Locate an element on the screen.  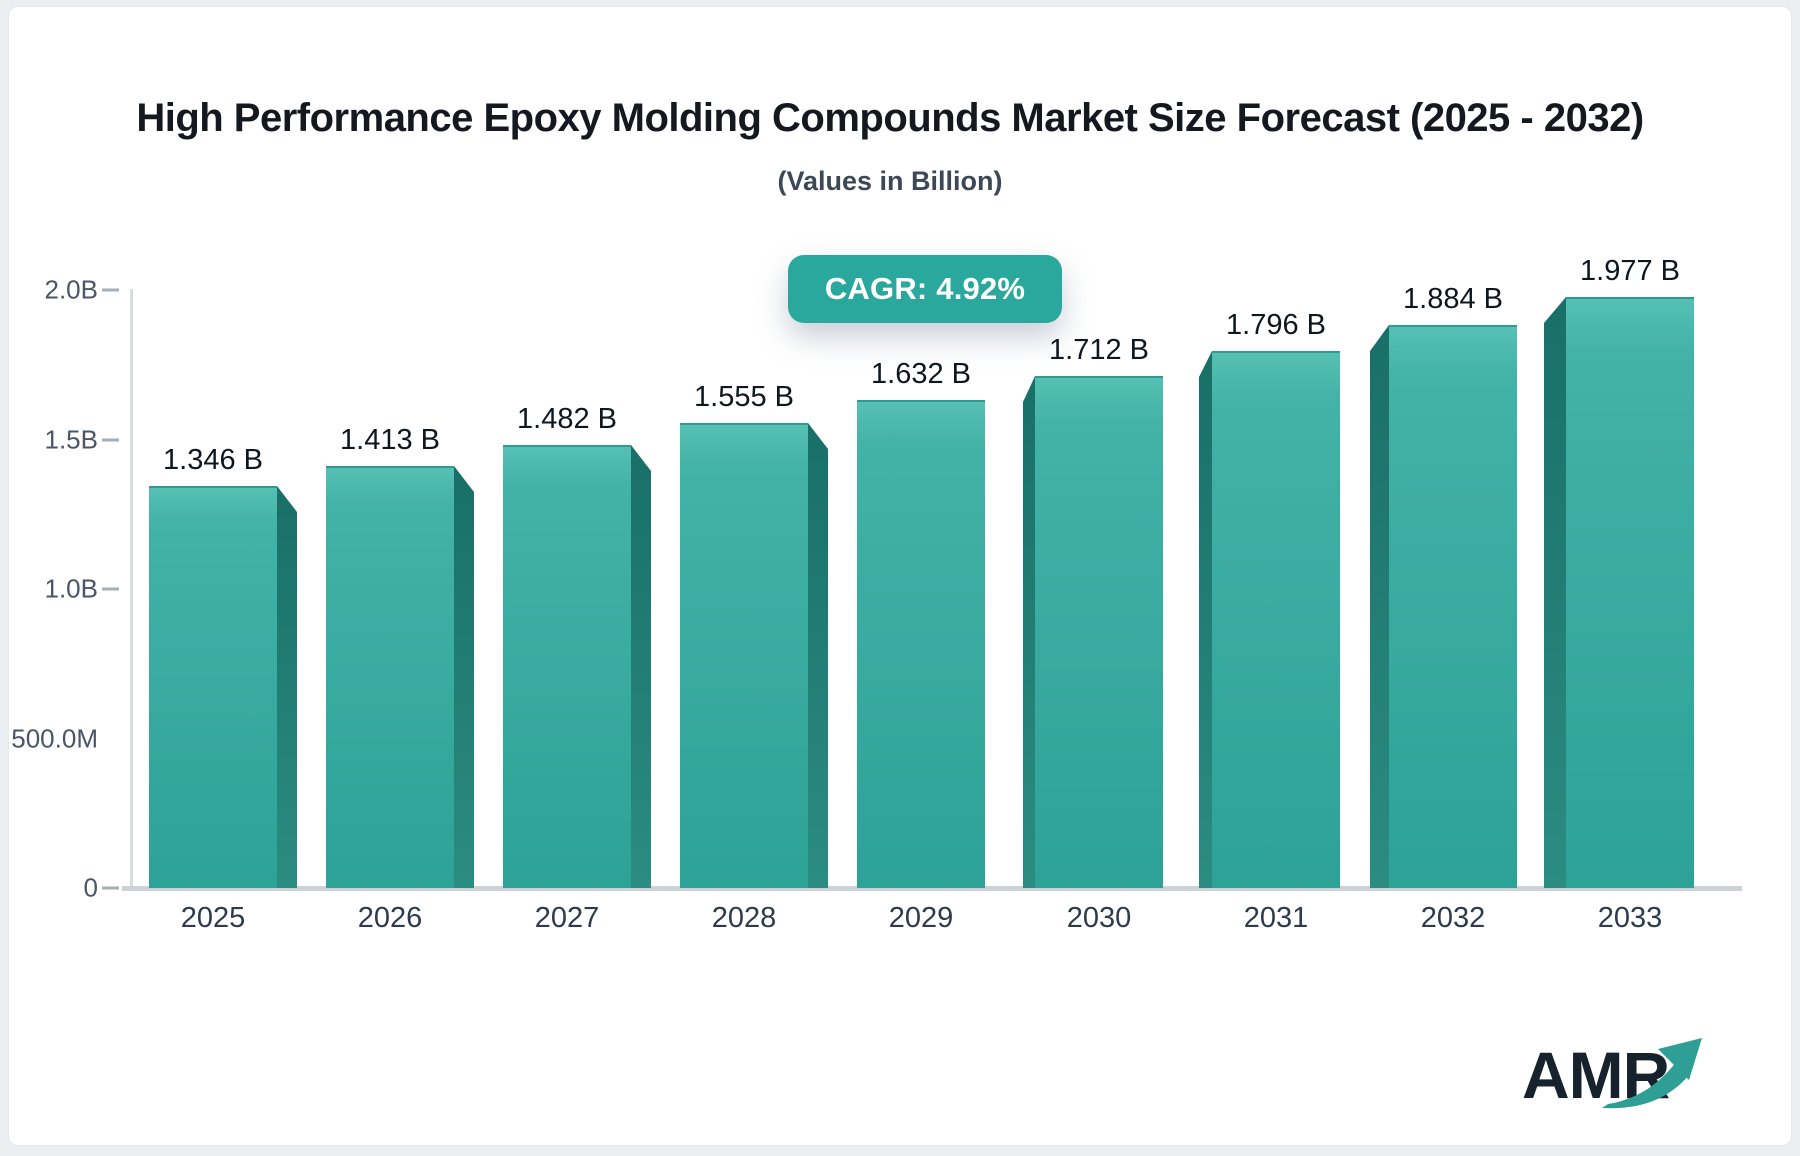
y-tick-label-0: 0 is located at coordinates (90, 887).